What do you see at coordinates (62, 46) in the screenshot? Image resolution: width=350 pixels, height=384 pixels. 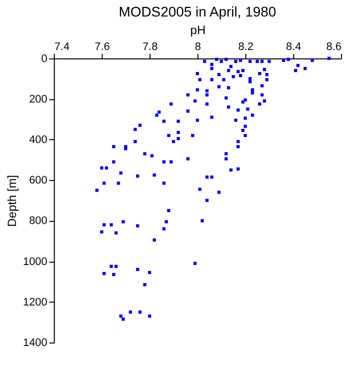 I see `x-tick-label: 7.4` at bounding box center [62, 46].